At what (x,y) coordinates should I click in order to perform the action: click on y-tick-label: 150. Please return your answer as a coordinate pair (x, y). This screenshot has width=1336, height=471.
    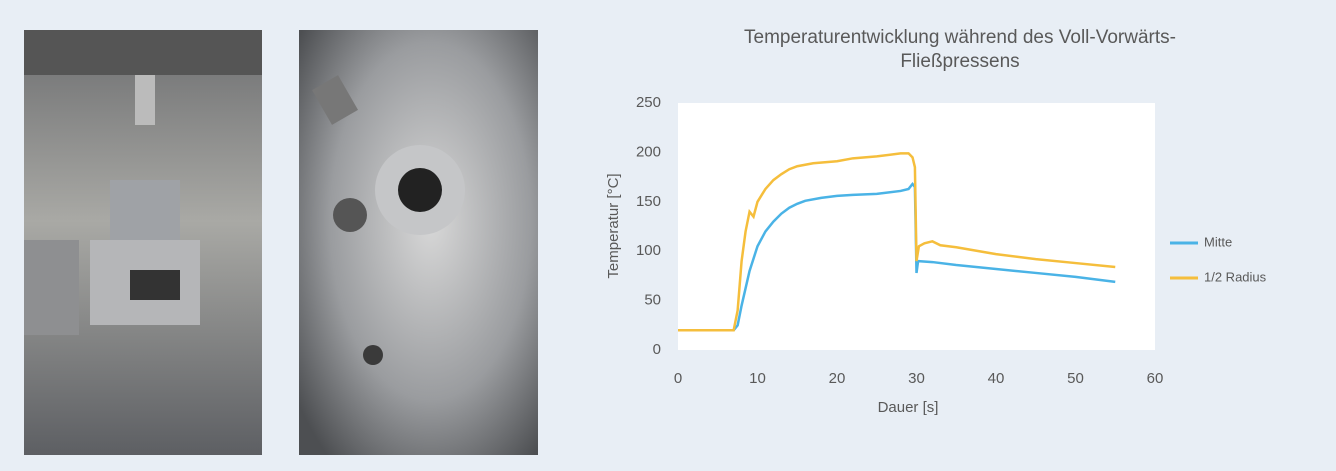
    Looking at the image, I should click on (648, 201).